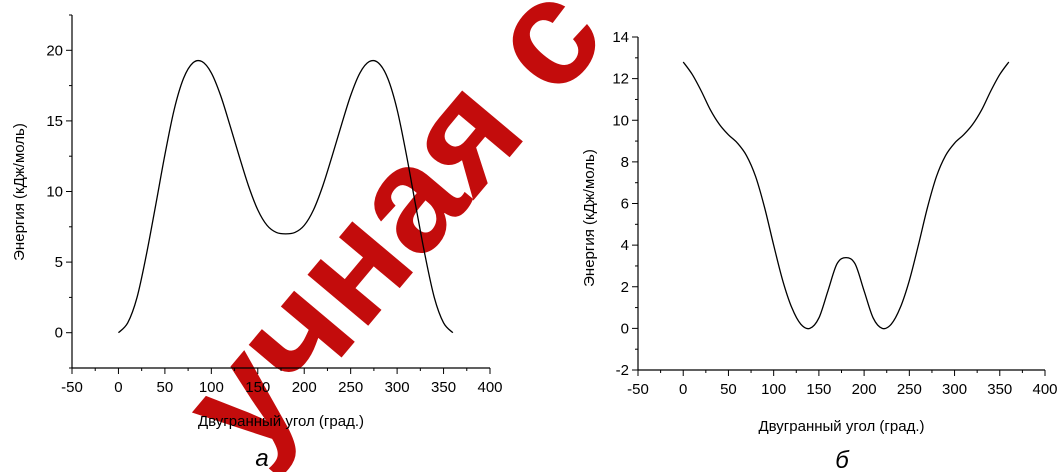  I want to click on x-tick-label-a: -50, so click(72, 387).